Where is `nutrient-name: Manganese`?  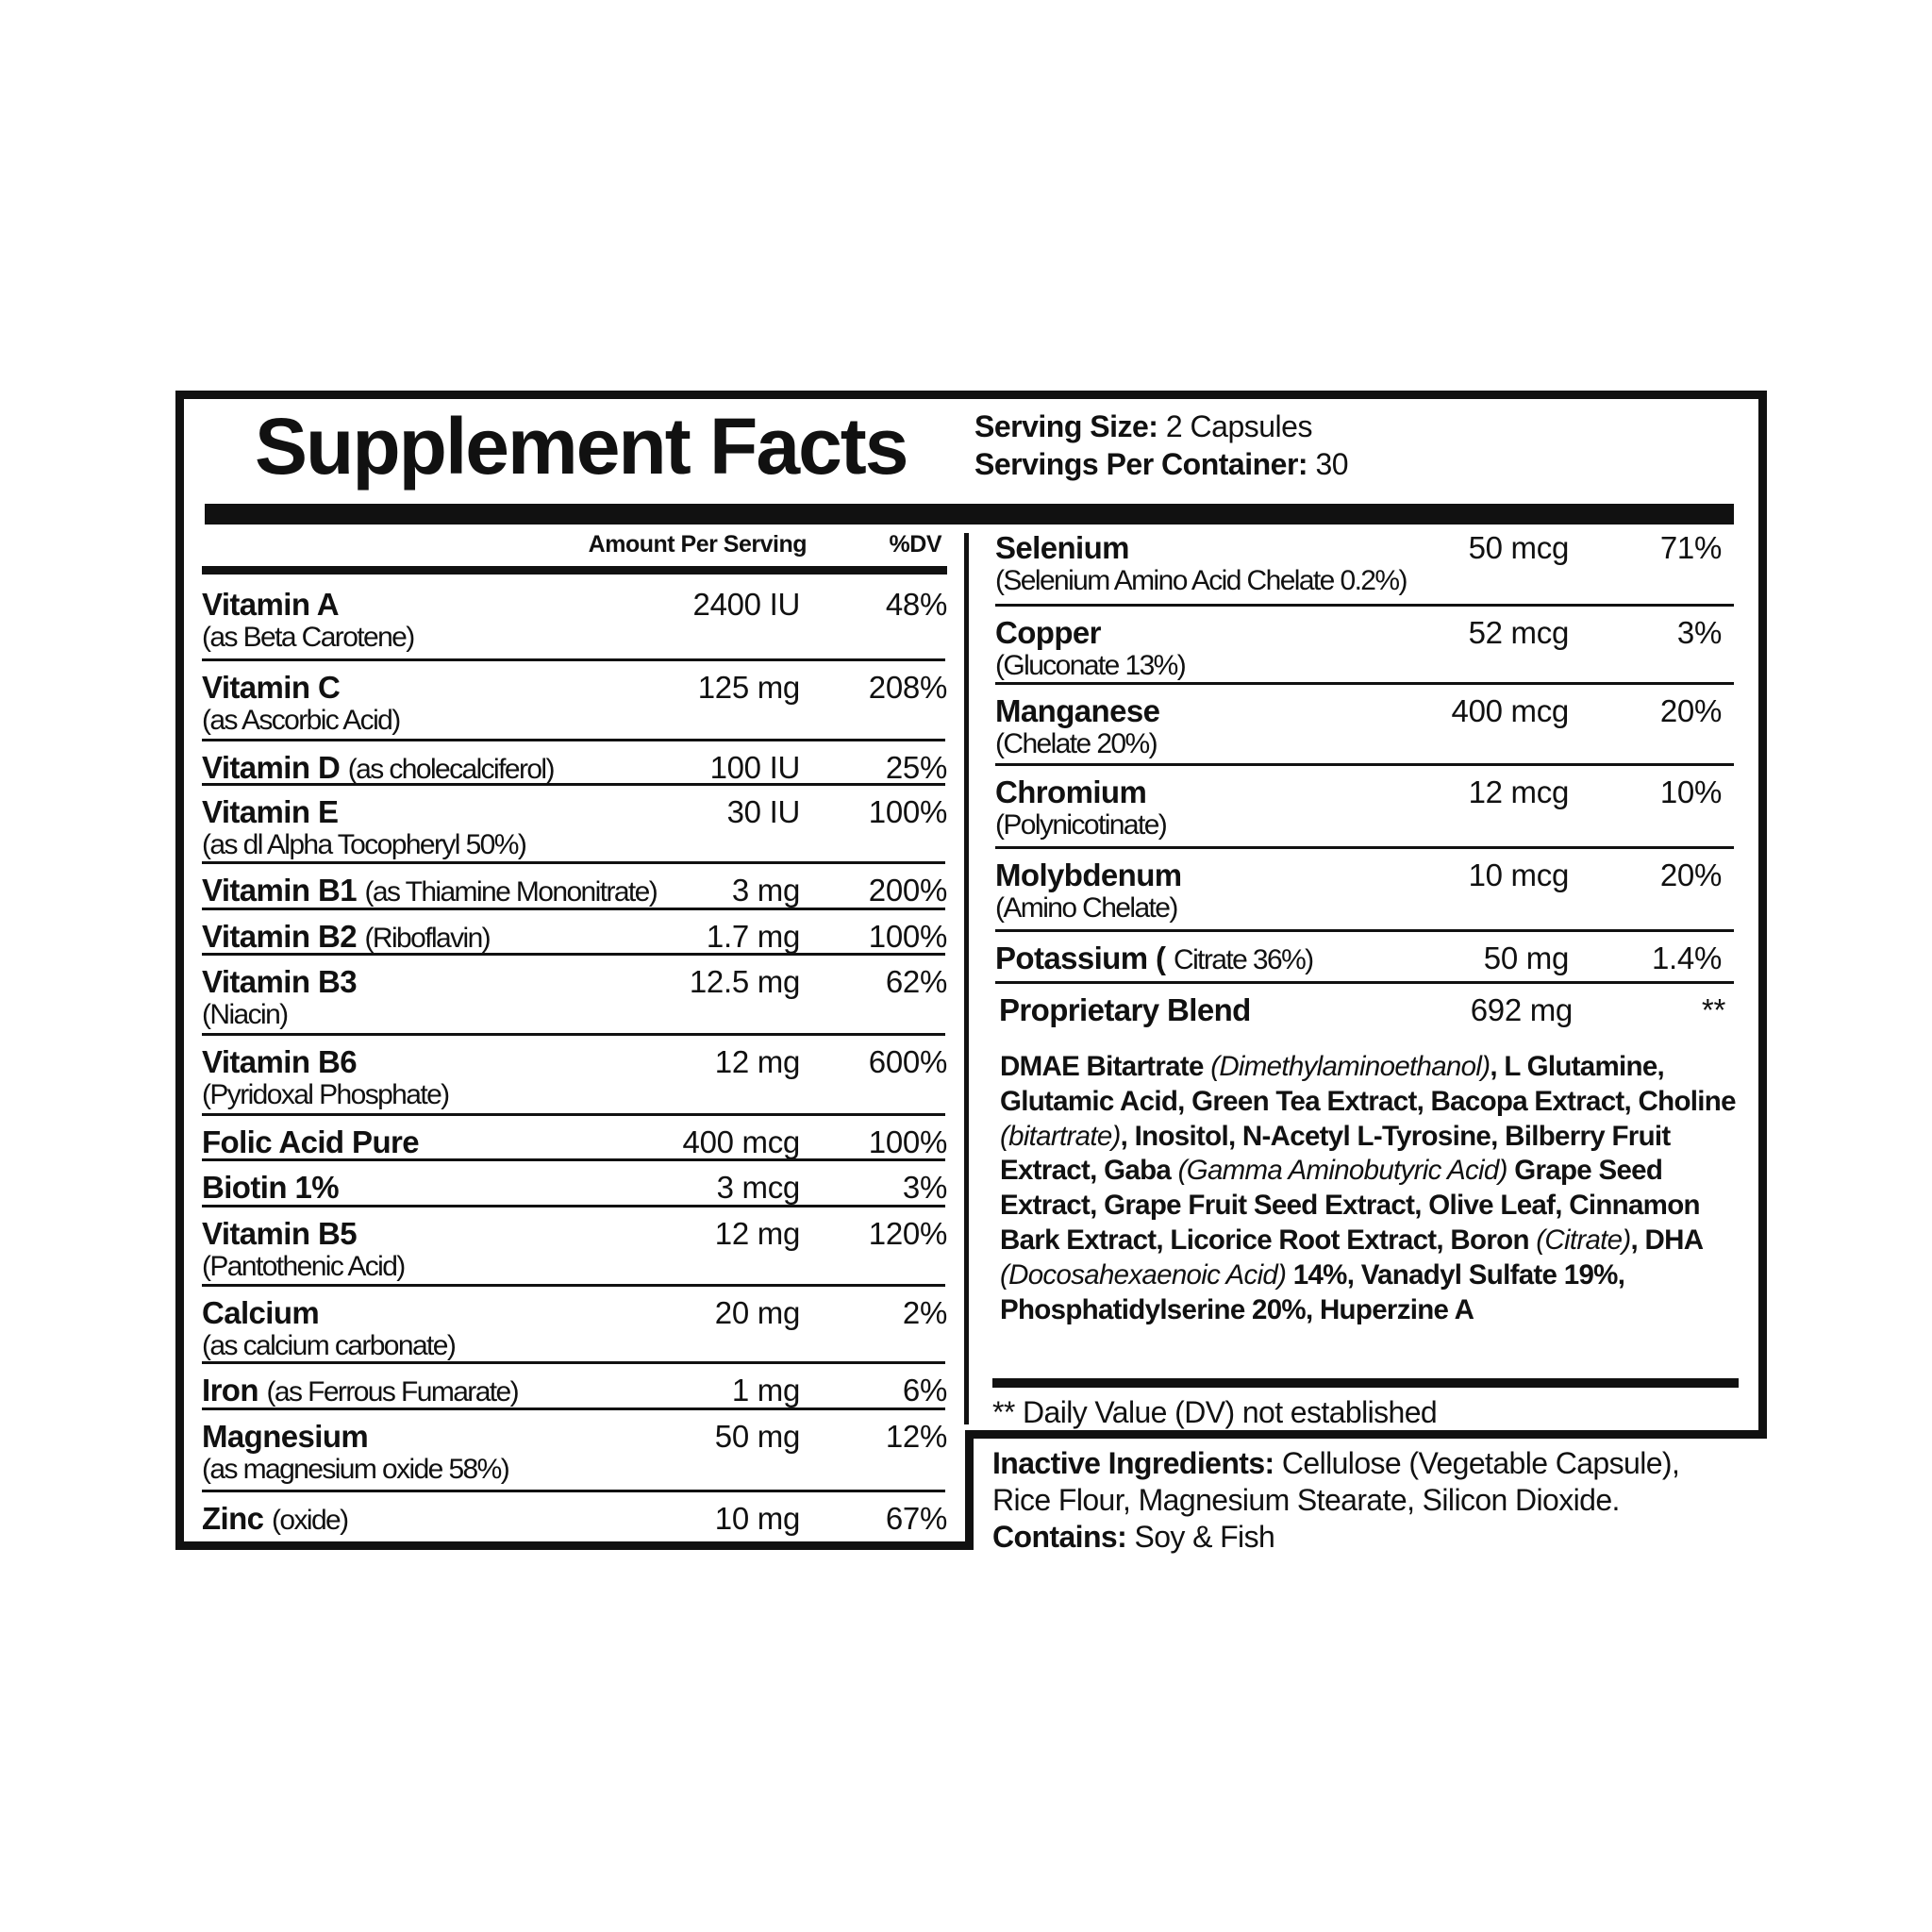
nutrient-name: Manganese is located at coordinates (1077, 710).